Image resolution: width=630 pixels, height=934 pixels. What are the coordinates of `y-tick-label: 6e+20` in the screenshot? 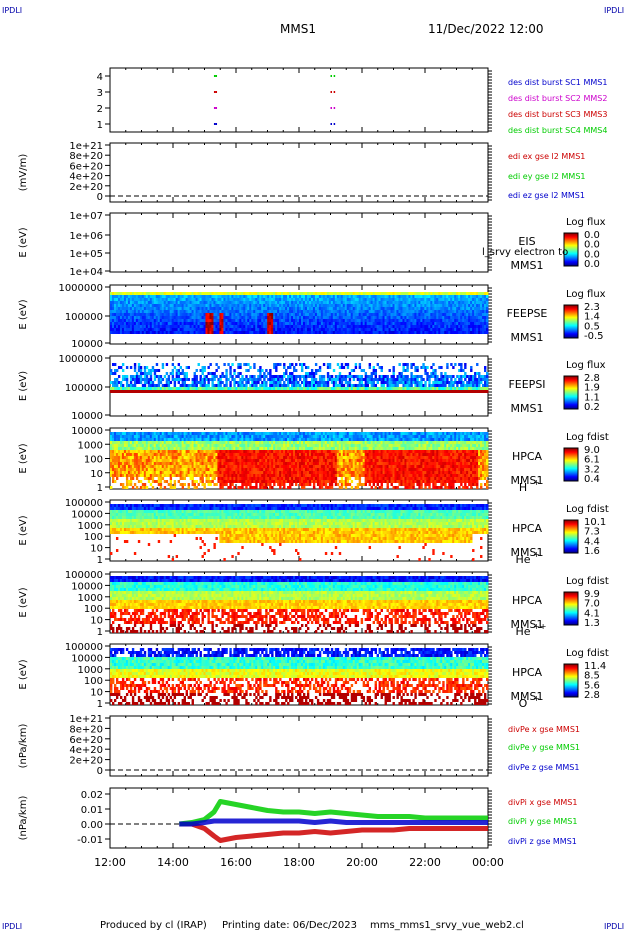 It's located at (86, 166).